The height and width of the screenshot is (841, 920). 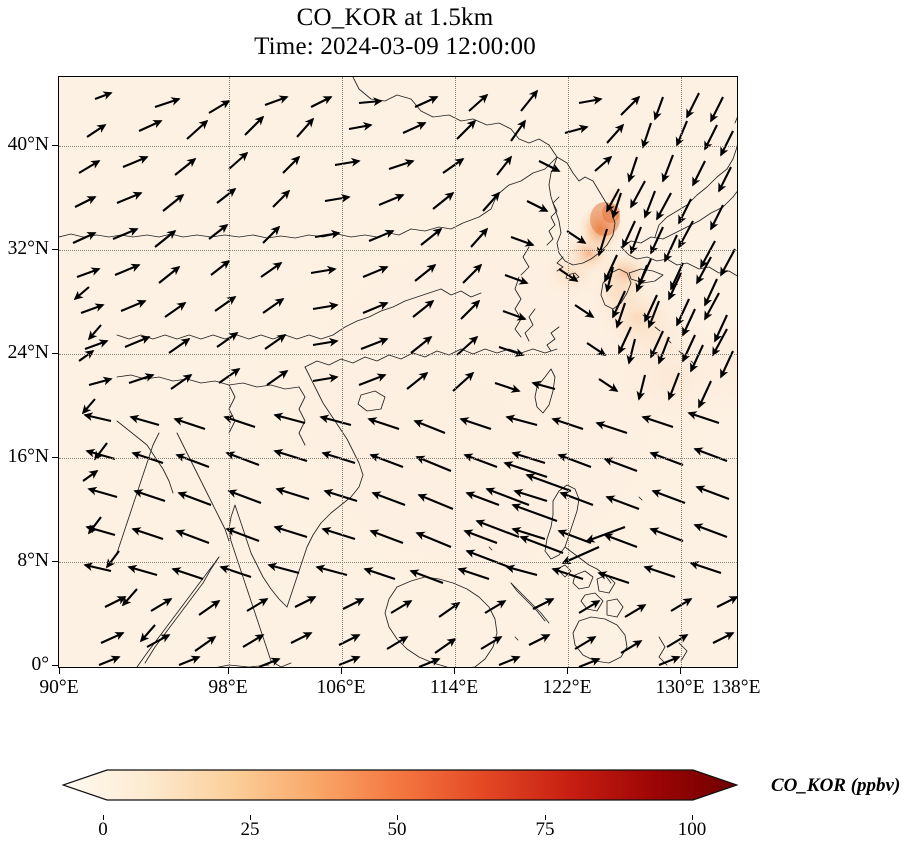 I want to click on colorbar: 0 25 50 75 100, so click(x=400, y=804).